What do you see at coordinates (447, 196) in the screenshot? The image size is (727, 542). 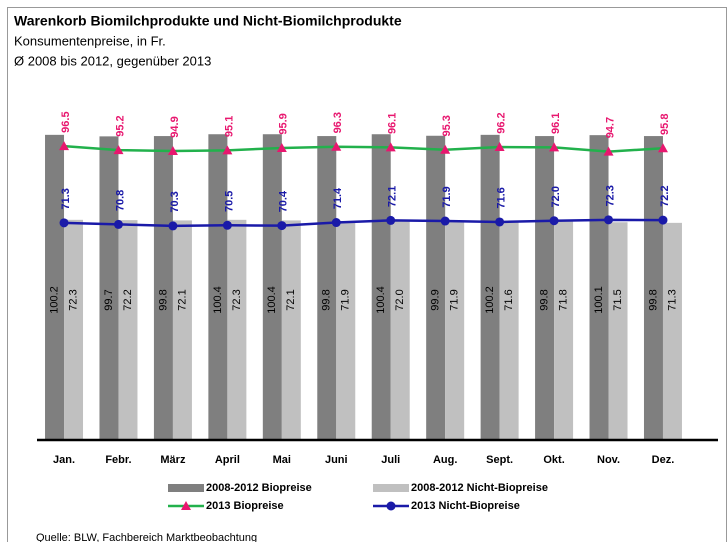 I see `line-value-label: 71.9` at bounding box center [447, 196].